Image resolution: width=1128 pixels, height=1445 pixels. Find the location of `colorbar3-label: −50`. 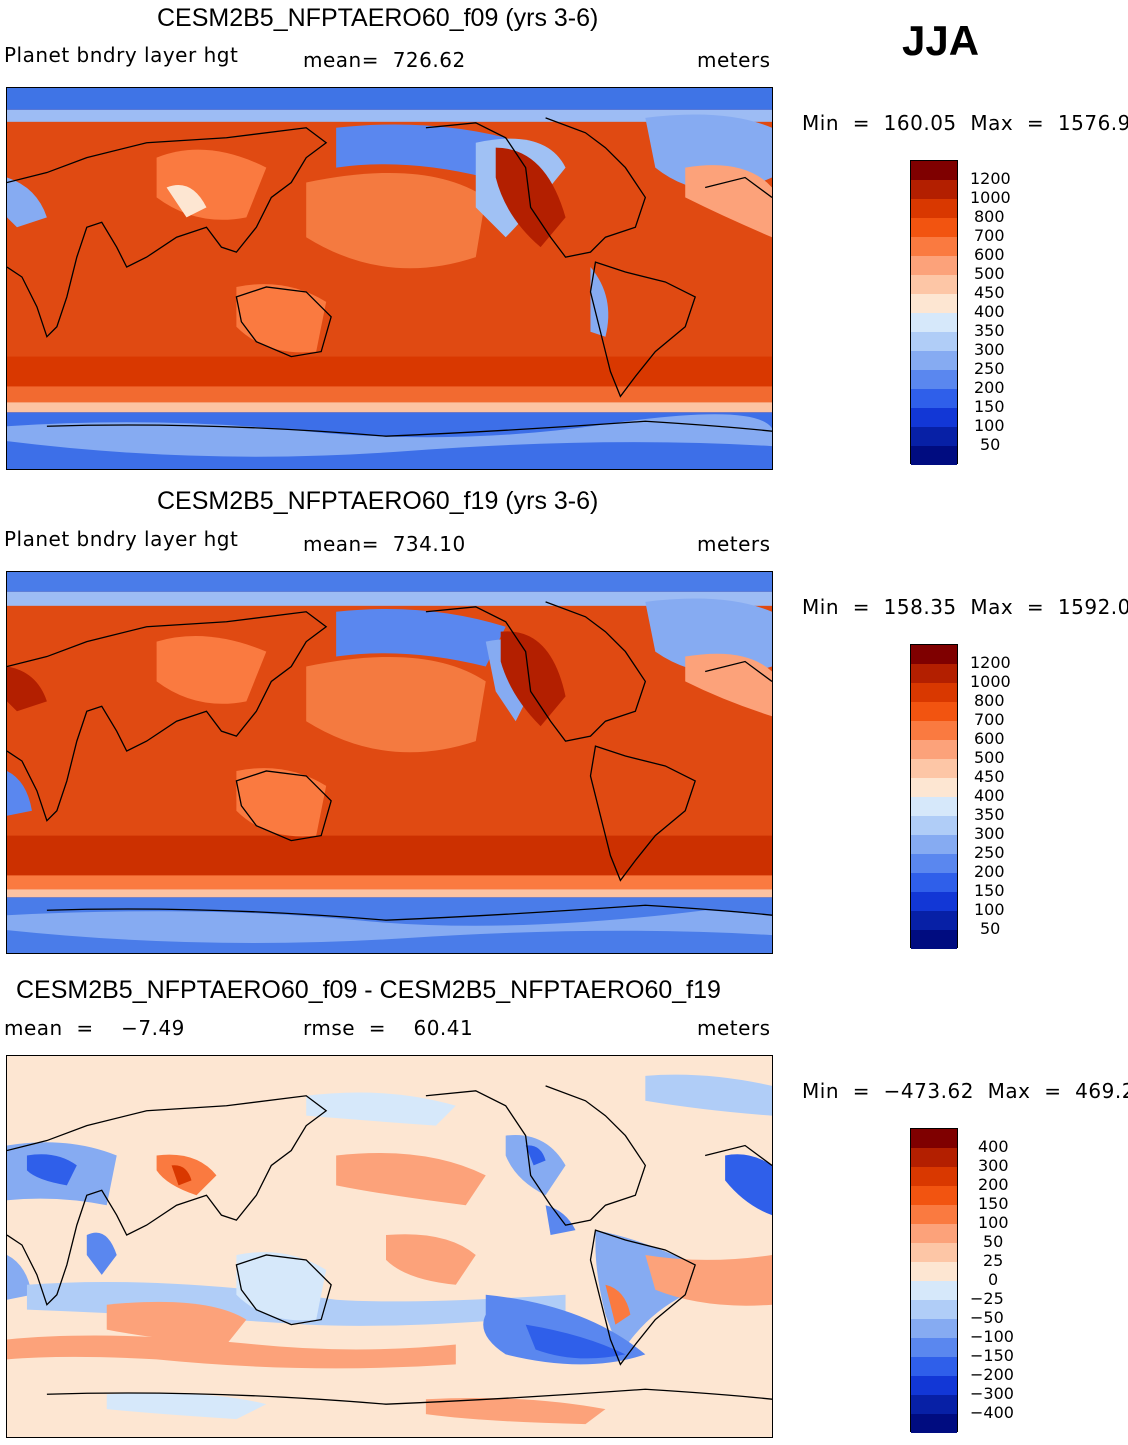

colorbar3-label: −50 is located at coordinates (987, 1317).